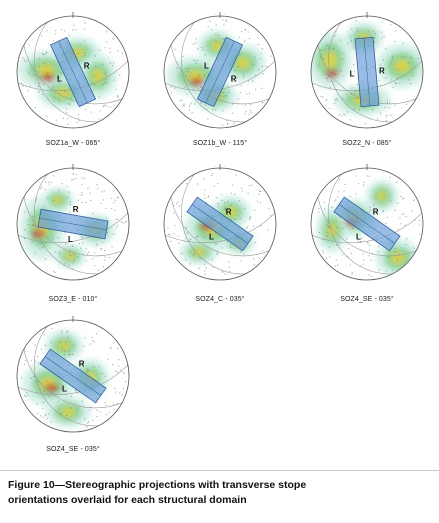 This screenshot has height=523, width=439. What do you see at coordinates (73, 143) in the screenshot?
I see `stereonet-label: SOZ1a_W - 065°` at bounding box center [73, 143].